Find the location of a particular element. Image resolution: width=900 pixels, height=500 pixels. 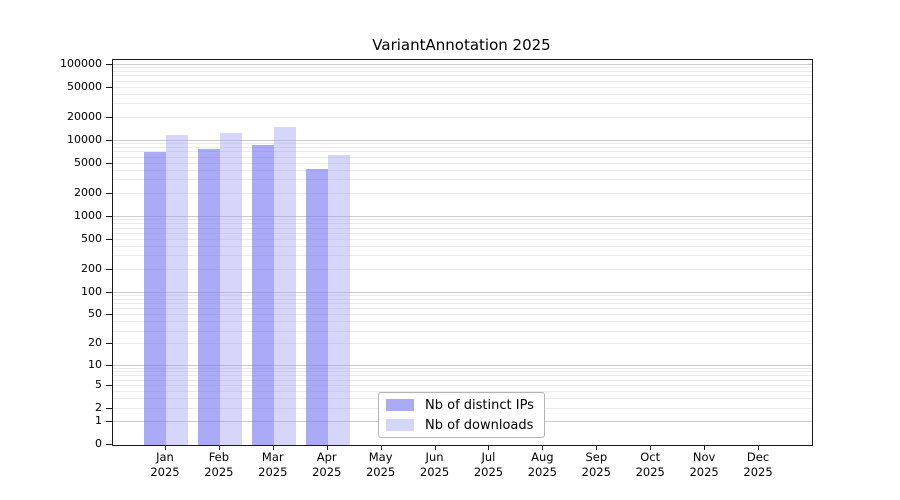

x-tick-mark-may is located at coordinates (381, 447).